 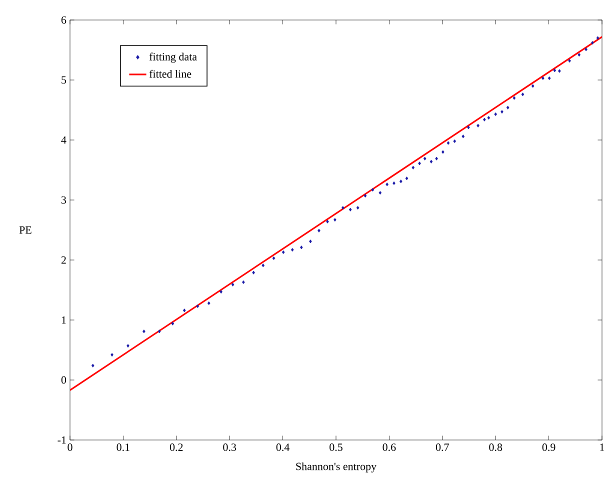 What do you see at coordinates (123, 448) in the screenshot?
I see `x-tick-label: 0.1` at bounding box center [123, 448].